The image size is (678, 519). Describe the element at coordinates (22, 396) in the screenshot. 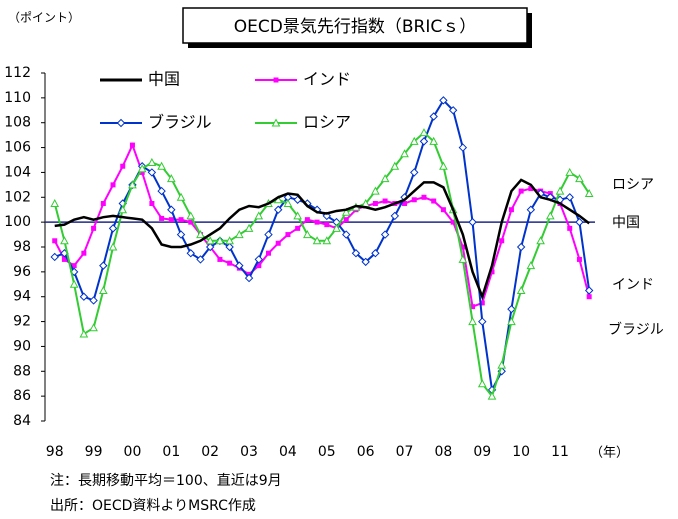

I see `y-tick-label: 86` at that location.